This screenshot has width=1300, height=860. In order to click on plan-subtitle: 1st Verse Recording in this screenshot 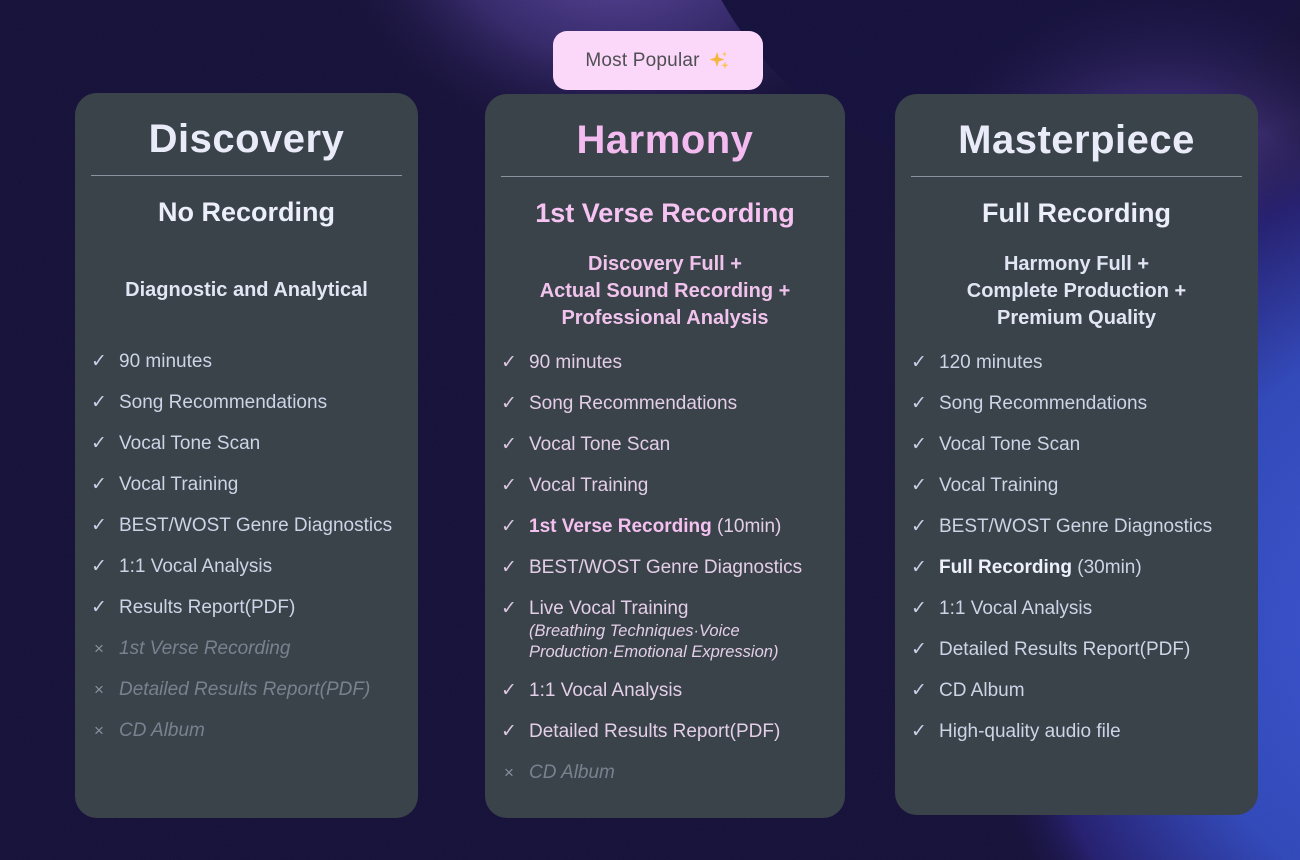, I will do `click(665, 213)`.